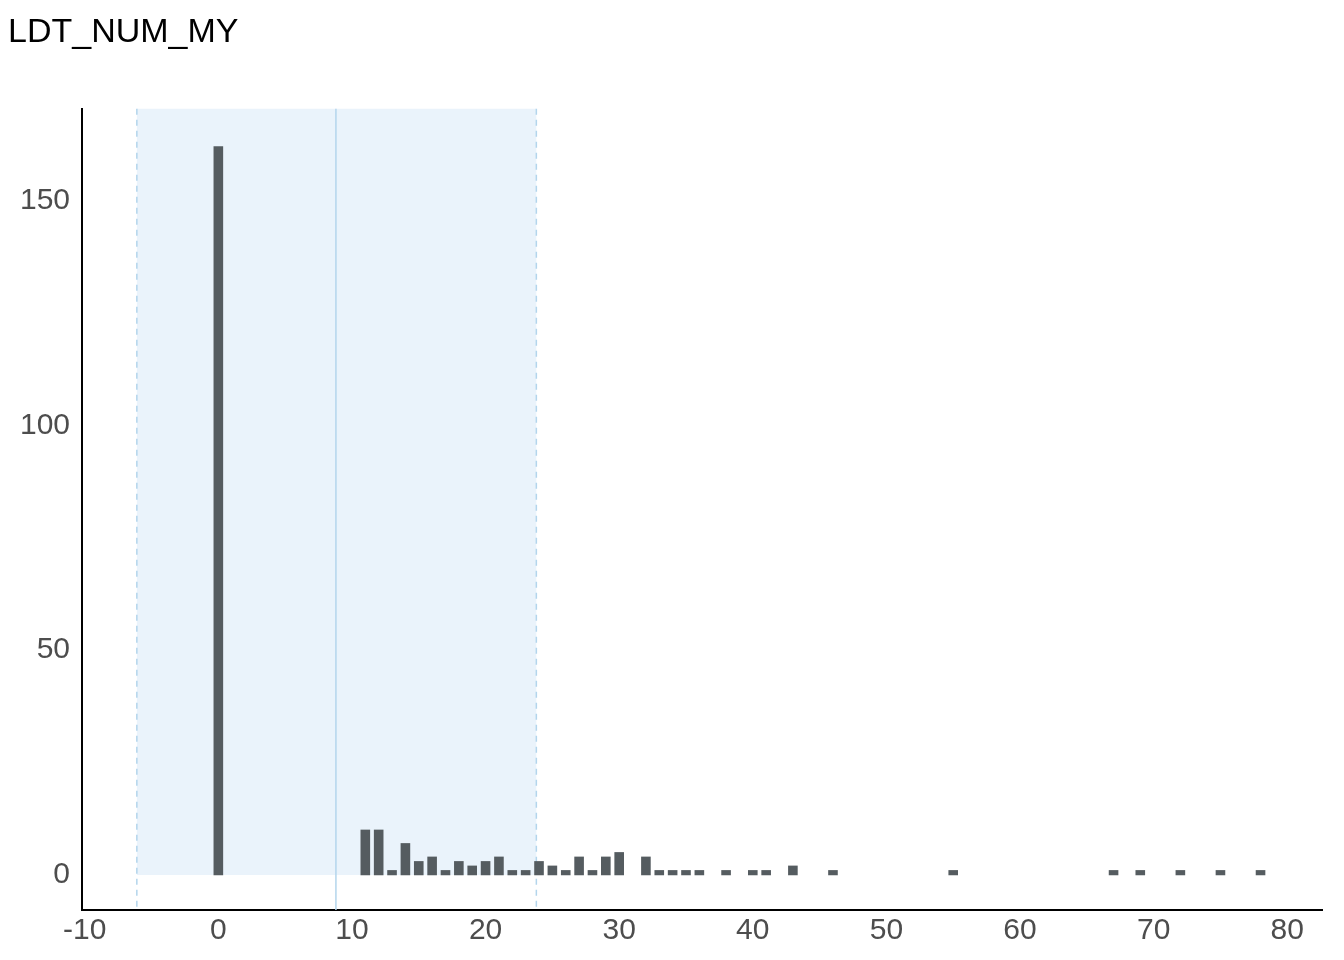  Describe the element at coordinates (1287, 929) in the screenshot. I see `x-tick-label: 80` at that location.